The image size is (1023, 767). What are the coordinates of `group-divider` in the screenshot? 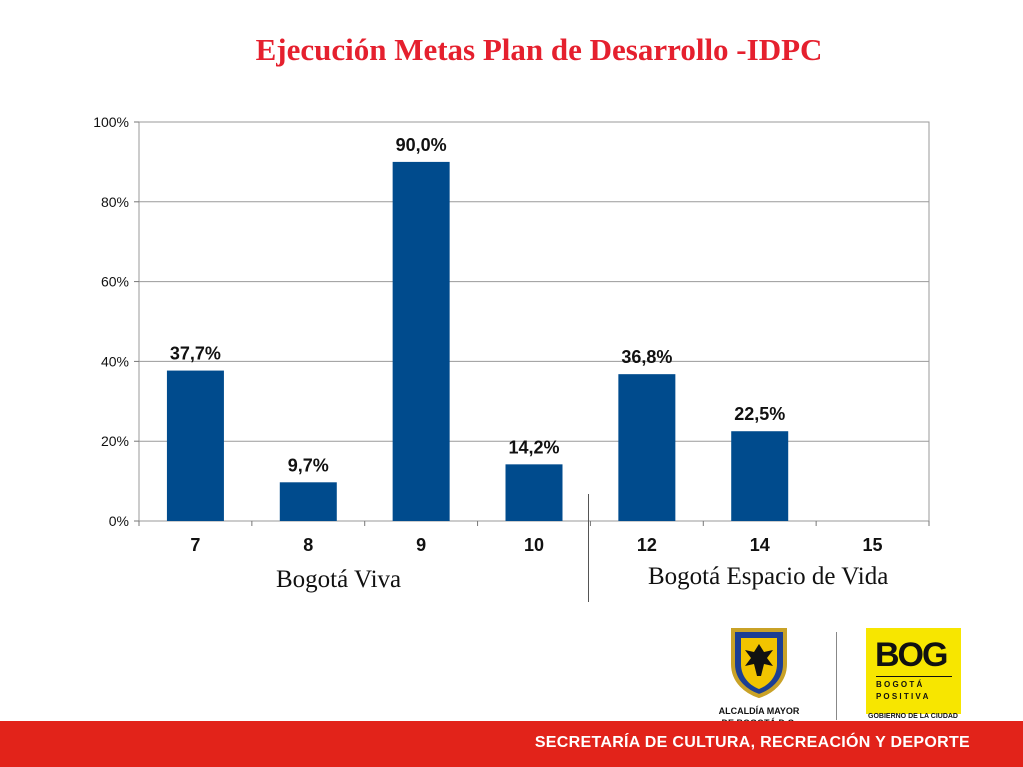 It's located at (588, 548).